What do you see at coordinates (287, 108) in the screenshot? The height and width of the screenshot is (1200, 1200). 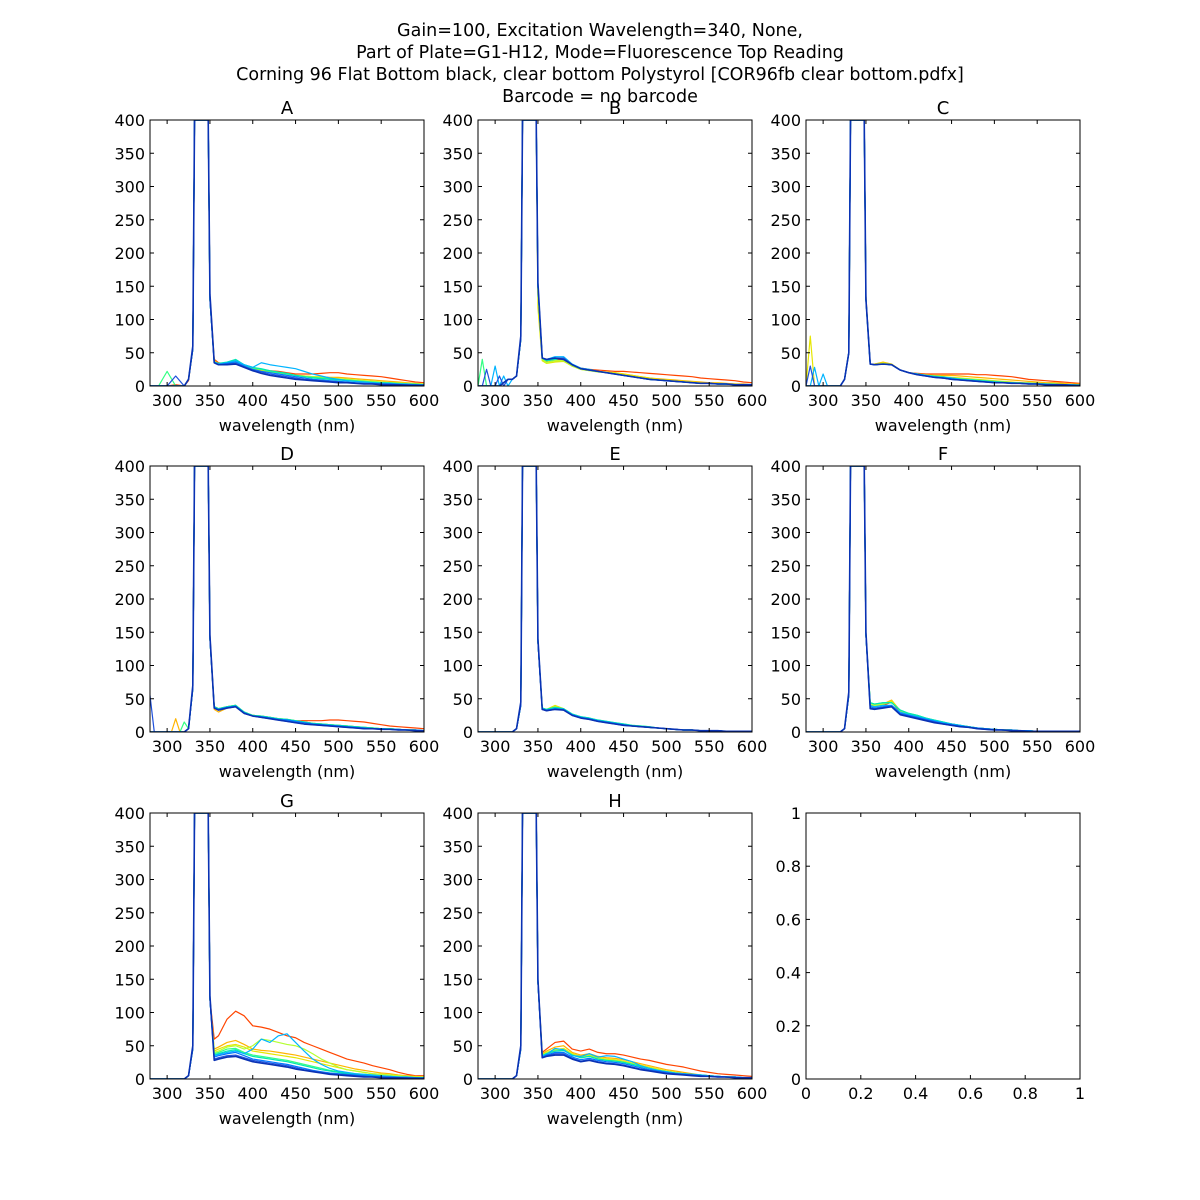 I see `subplot-title: A` at bounding box center [287, 108].